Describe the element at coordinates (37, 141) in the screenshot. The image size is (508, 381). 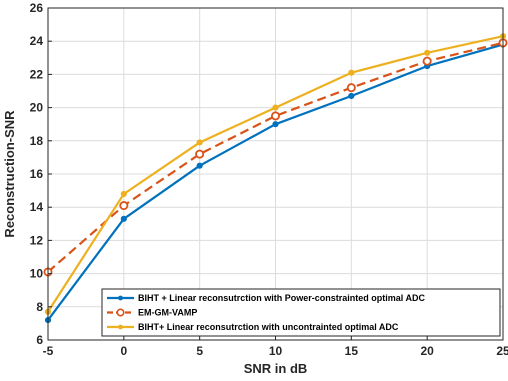
I see `y-tick-label: 18` at that location.